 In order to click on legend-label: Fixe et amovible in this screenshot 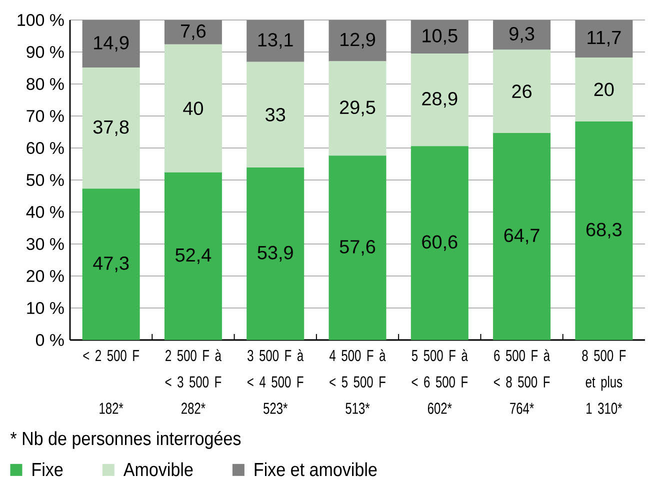, I will do `click(315, 469)`.